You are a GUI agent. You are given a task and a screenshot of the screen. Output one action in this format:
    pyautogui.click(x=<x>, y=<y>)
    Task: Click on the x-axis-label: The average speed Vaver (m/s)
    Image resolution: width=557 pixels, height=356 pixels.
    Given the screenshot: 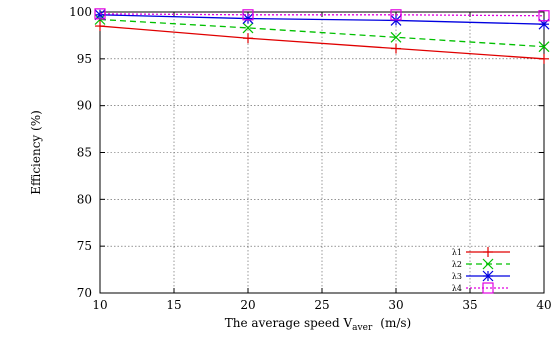 What is the action you would take?
    pyautogui.click(x=318, y=324)
    